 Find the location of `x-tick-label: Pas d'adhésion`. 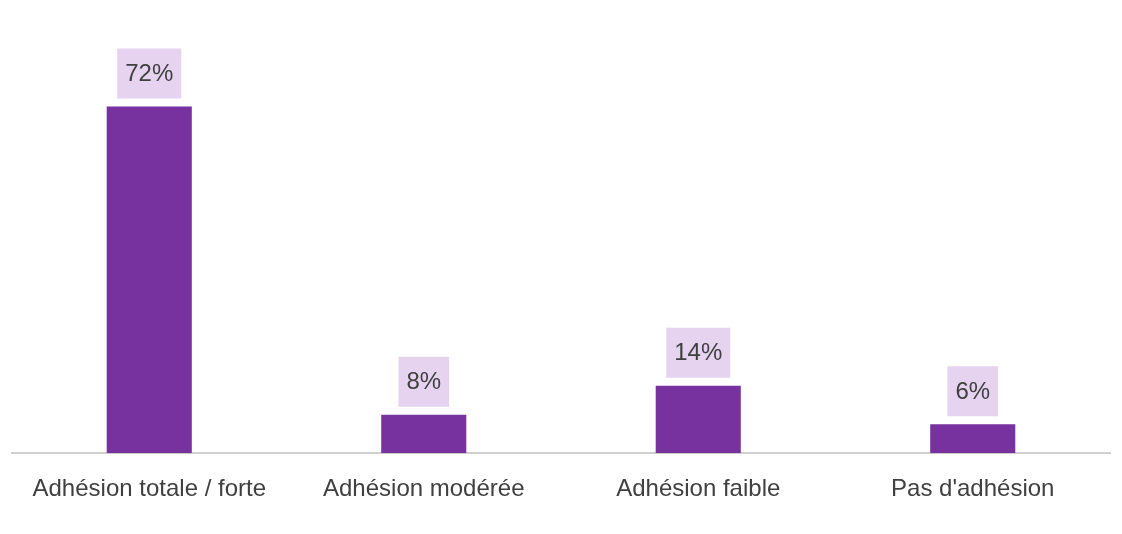

x-tick-label: Pas d'adhésion is located at coordinates (973, 488).